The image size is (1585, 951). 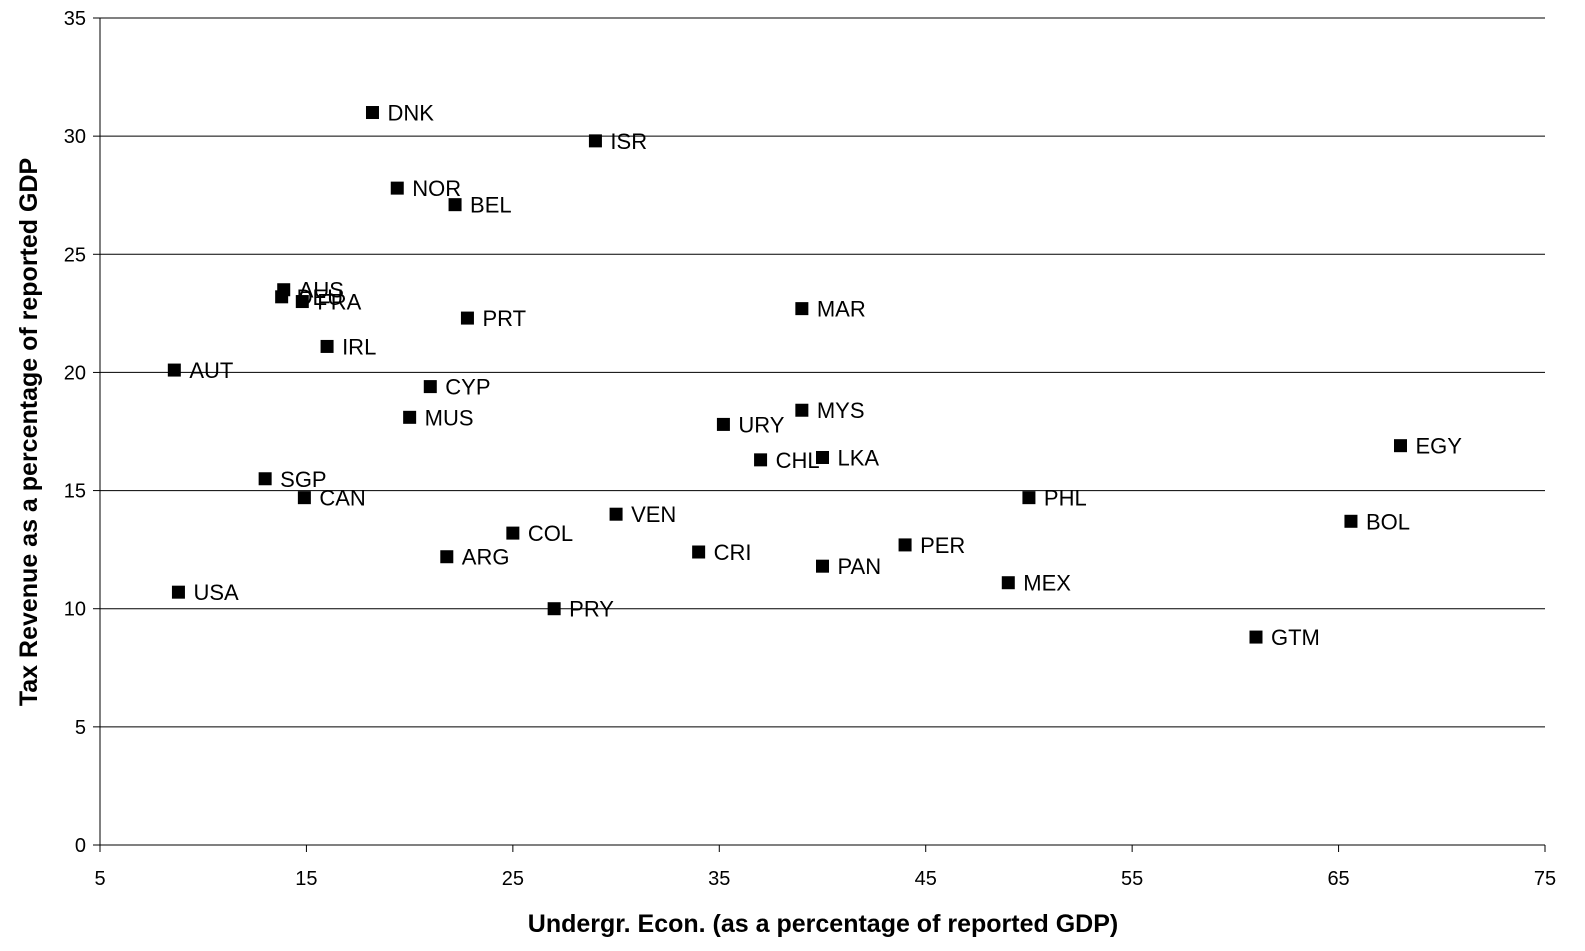 What do you see at coordinates (653, 514) in the screenshot?
I see `data-point-label: VEN` at bounding box center [653, 514].